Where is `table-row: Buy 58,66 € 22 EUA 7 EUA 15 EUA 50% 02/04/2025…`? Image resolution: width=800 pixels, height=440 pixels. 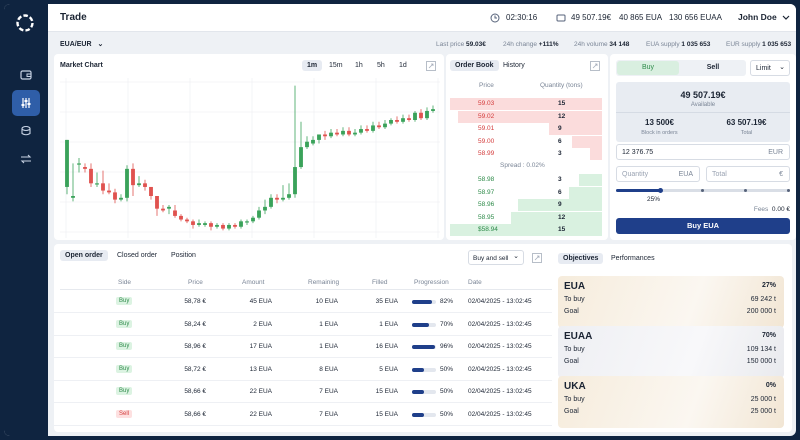 table-row: Buy 58,66 € 22 EUA 7 EUA 15 EUA 50% 02/04/2025… is located at coordinates (323, 392).